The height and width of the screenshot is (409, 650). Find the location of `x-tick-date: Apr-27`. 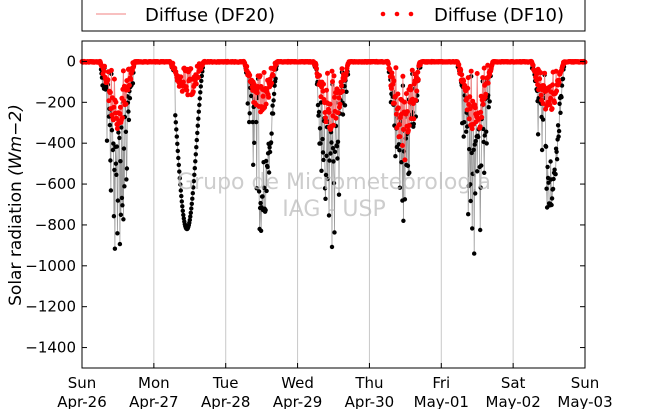

x-tick-date: Apr-27 is located at coordinates (154, 401).